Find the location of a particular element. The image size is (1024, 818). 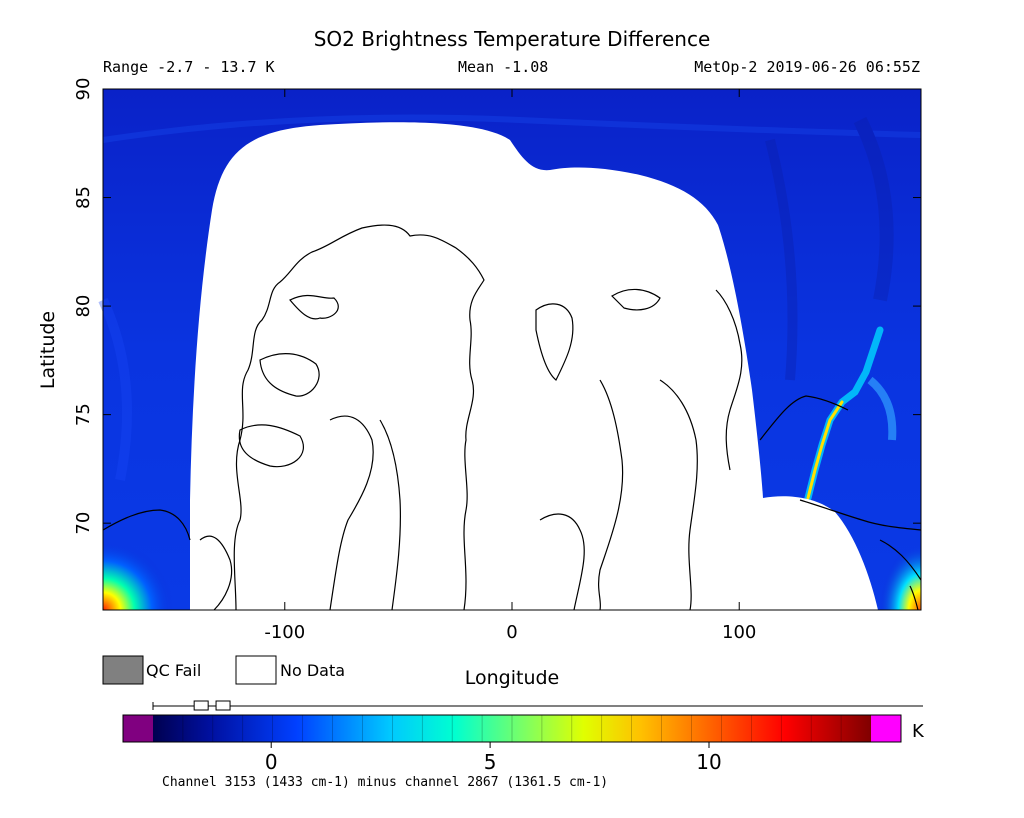

chart-title: SO2 Brightness Temperature Difference is located at coordinates (512, 39).